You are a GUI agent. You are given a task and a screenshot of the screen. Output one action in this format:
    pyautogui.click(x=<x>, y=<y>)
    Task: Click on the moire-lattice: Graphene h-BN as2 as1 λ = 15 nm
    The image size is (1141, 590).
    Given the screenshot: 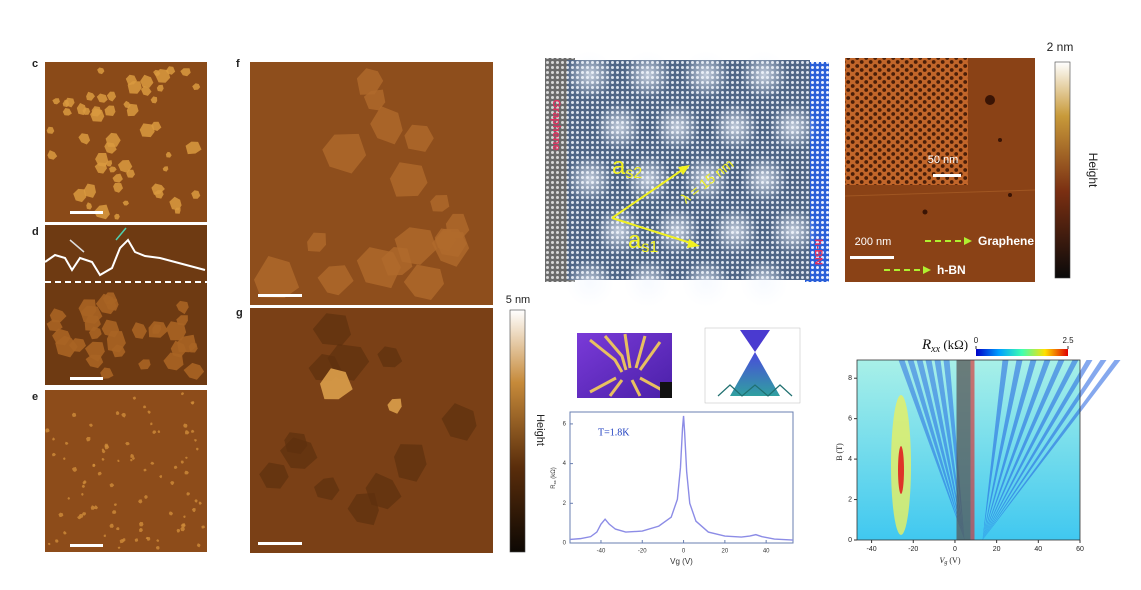 What is the action you would take?
    pyautogui.click(x=687, y=179)
    